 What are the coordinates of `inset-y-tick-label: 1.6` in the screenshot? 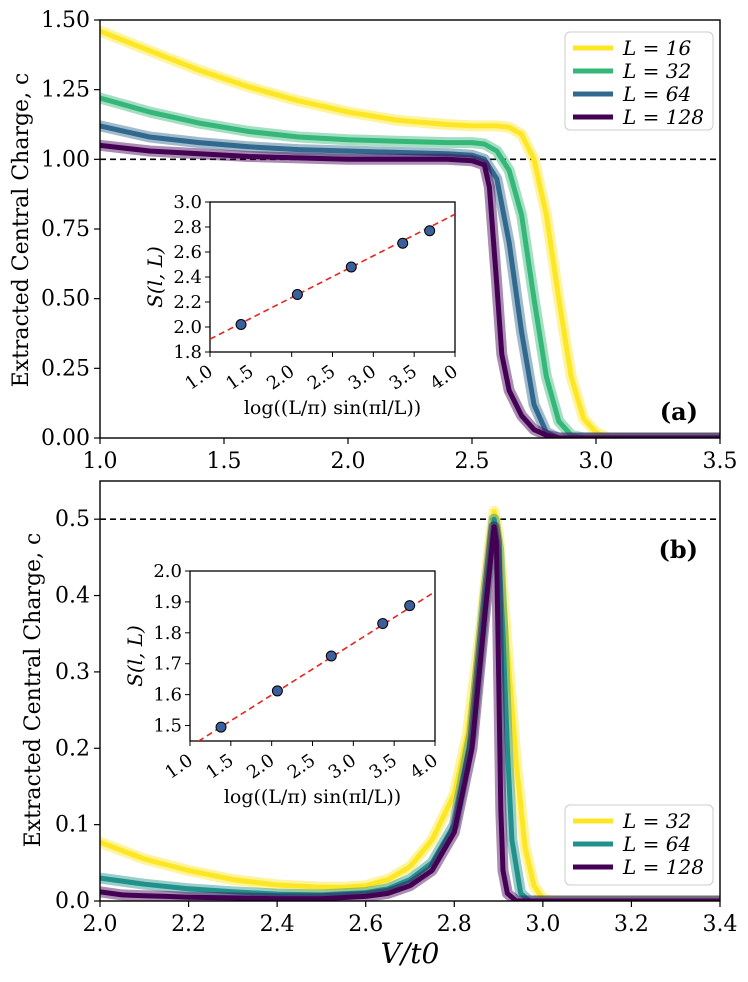 It's located at (167, 695).